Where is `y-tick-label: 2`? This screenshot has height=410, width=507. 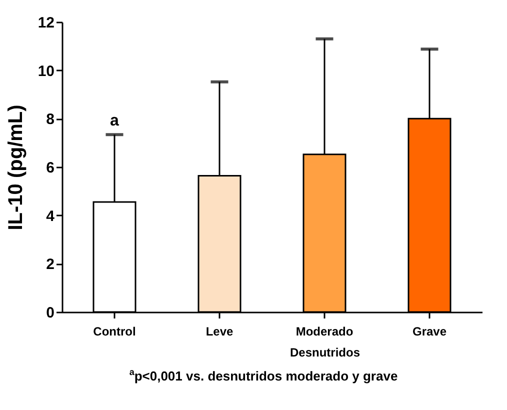 y-tick-label: 2 is located at coordinates (50, 265).